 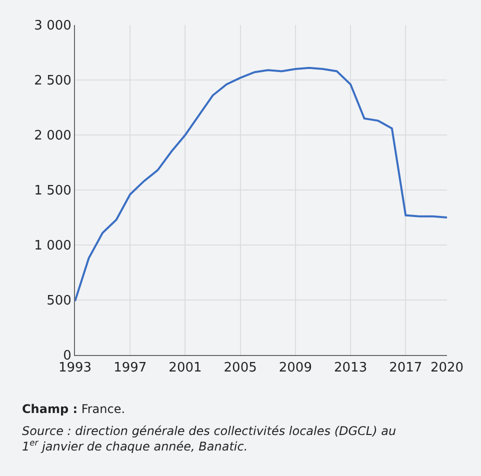 I want to click on x-tick-label: 2020, so click(x=447, y=368).